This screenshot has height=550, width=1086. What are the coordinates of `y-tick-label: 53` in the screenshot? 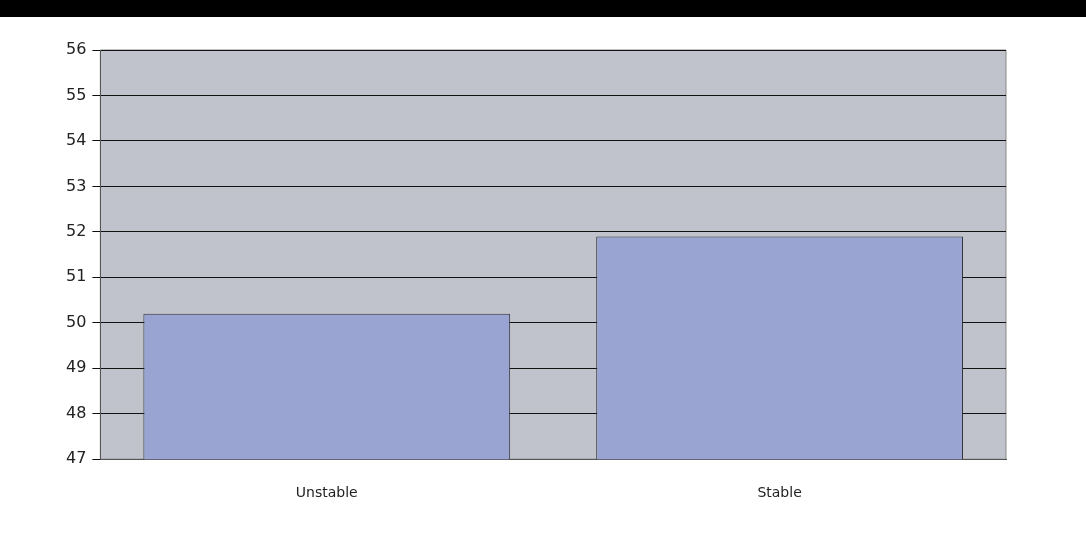 It's located at (76, 185).